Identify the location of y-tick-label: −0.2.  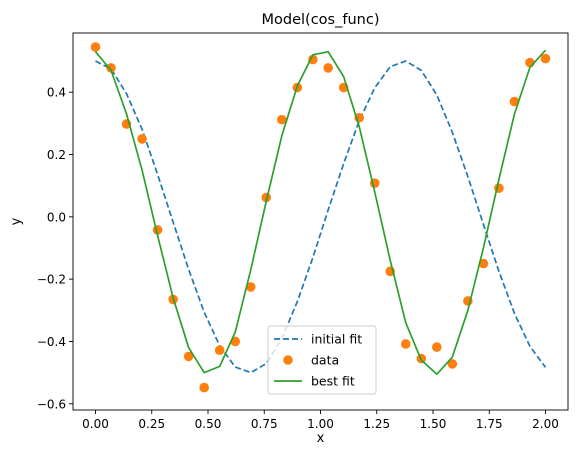
(51, 280).